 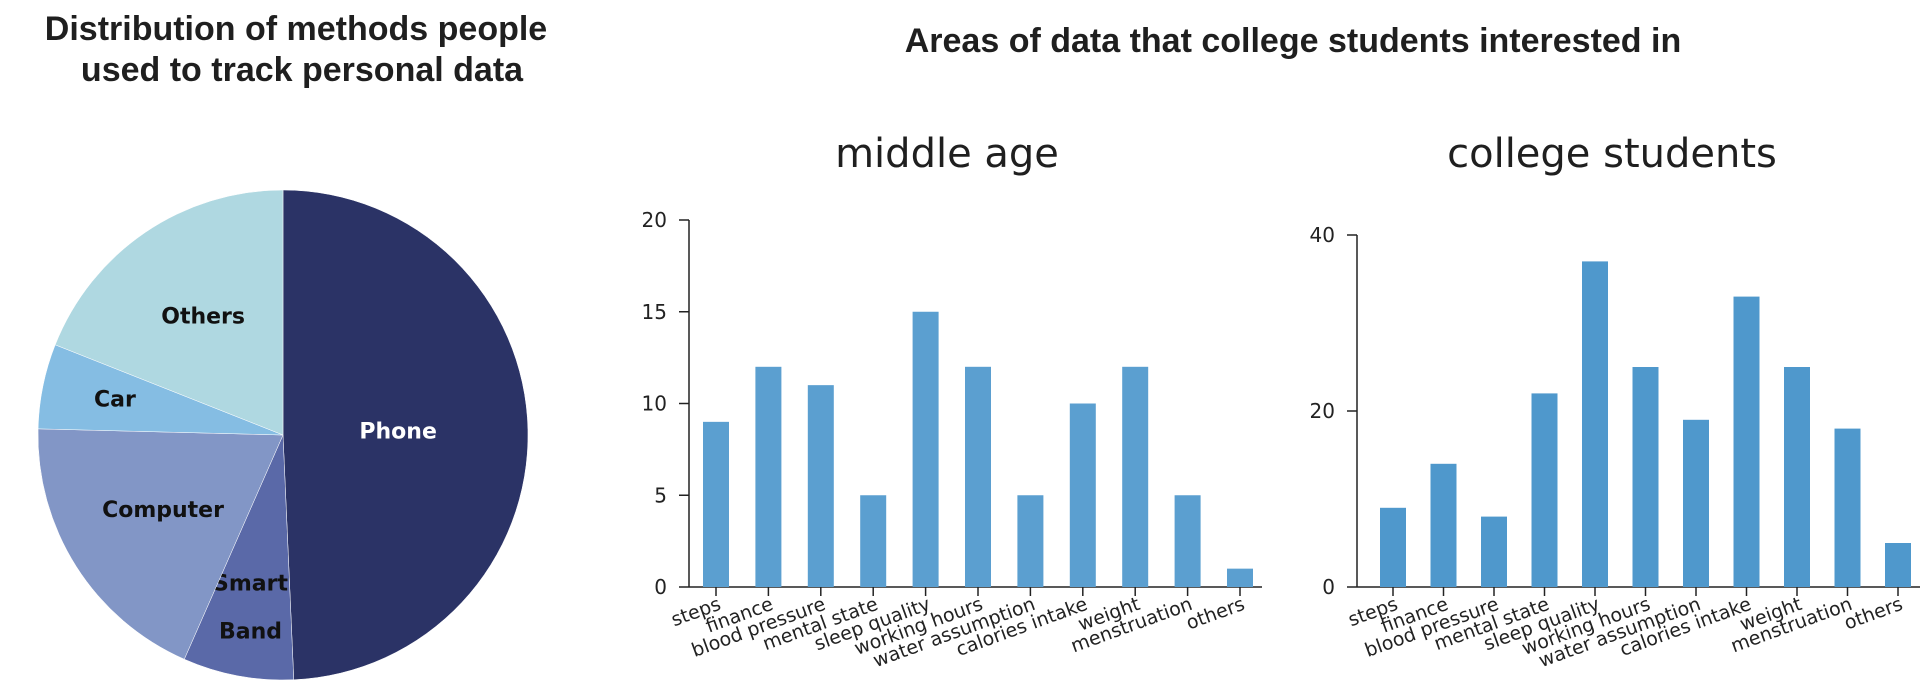 What do you see at coordinates (1612, 154) in the screenshot?
I see `subchart-title: college students` at bounding box center [1612, 154].